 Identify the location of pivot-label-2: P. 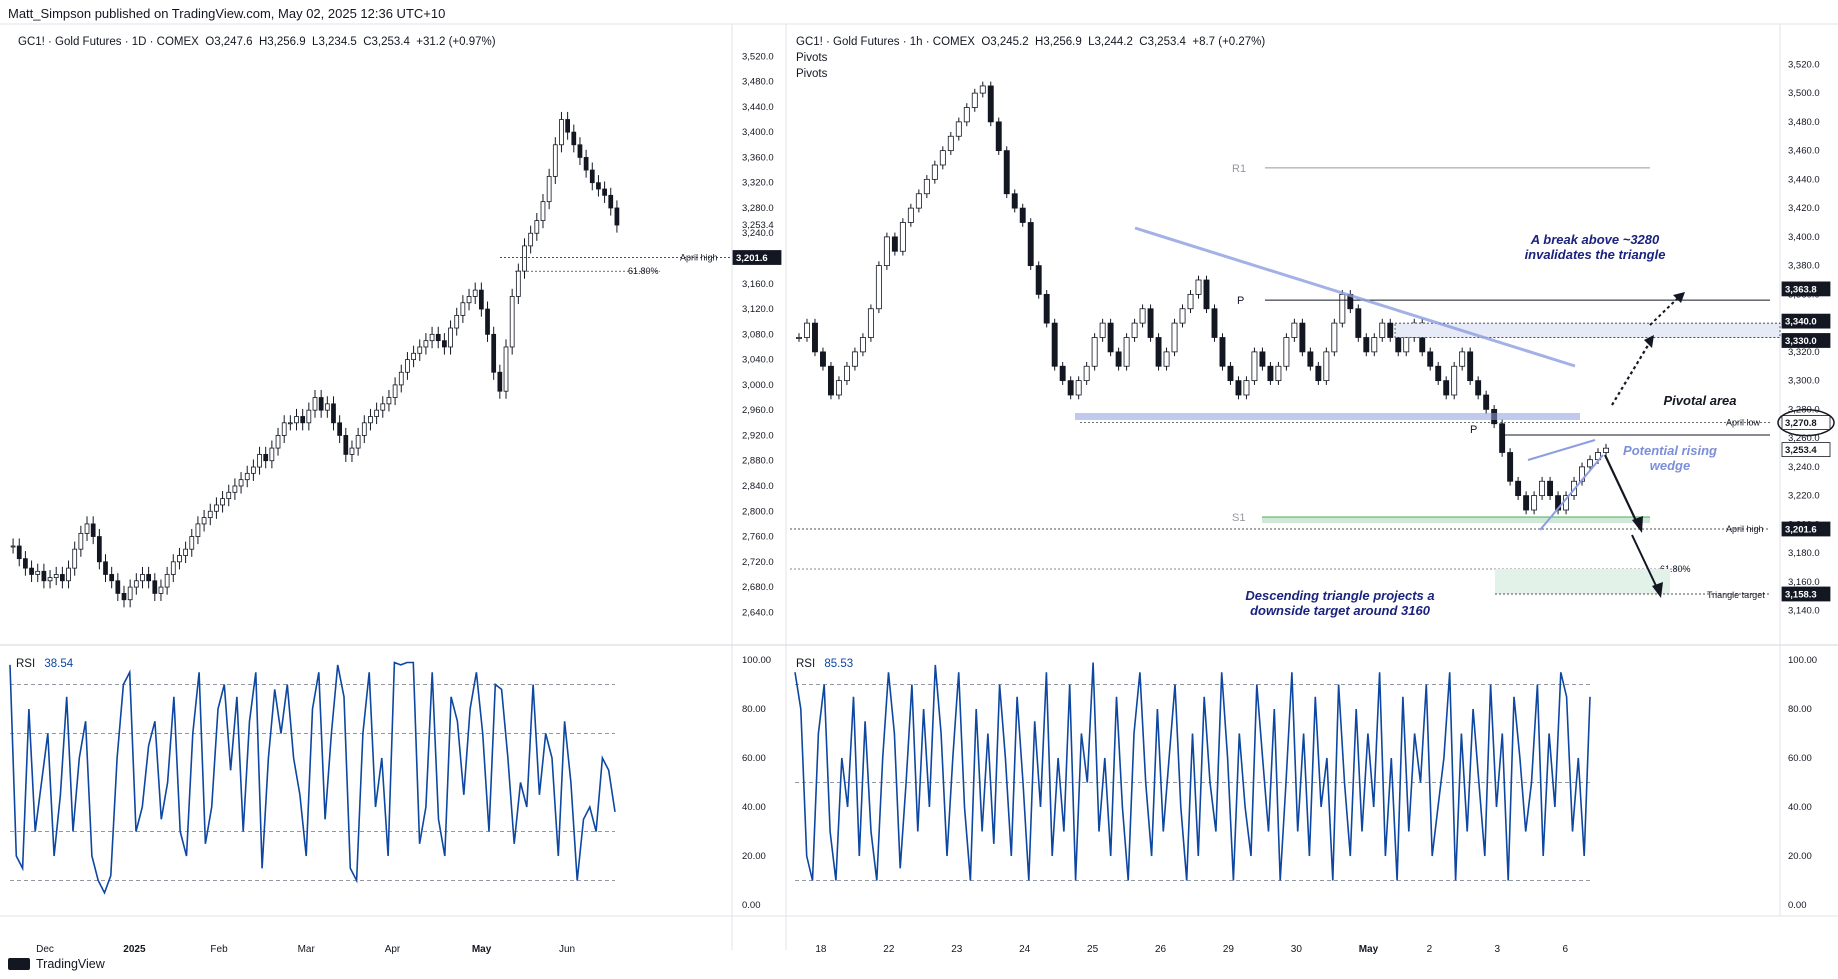
(1473, 430).